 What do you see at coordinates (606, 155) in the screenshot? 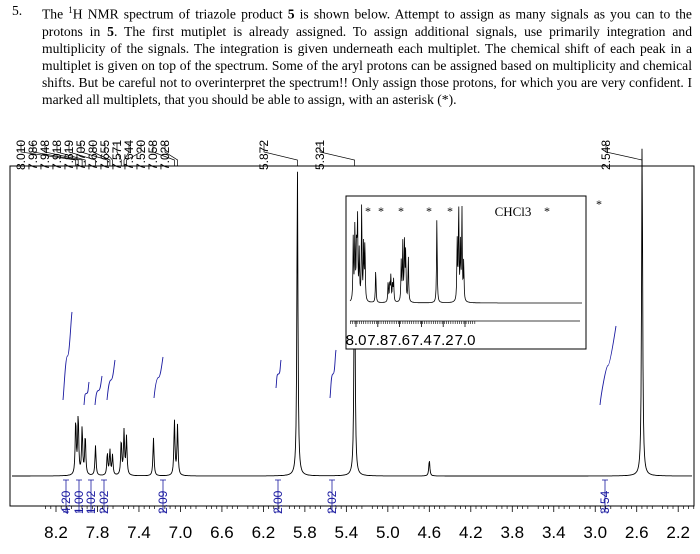
I see `peak-shift-label: 2.548` at bounding box center [606, 155].